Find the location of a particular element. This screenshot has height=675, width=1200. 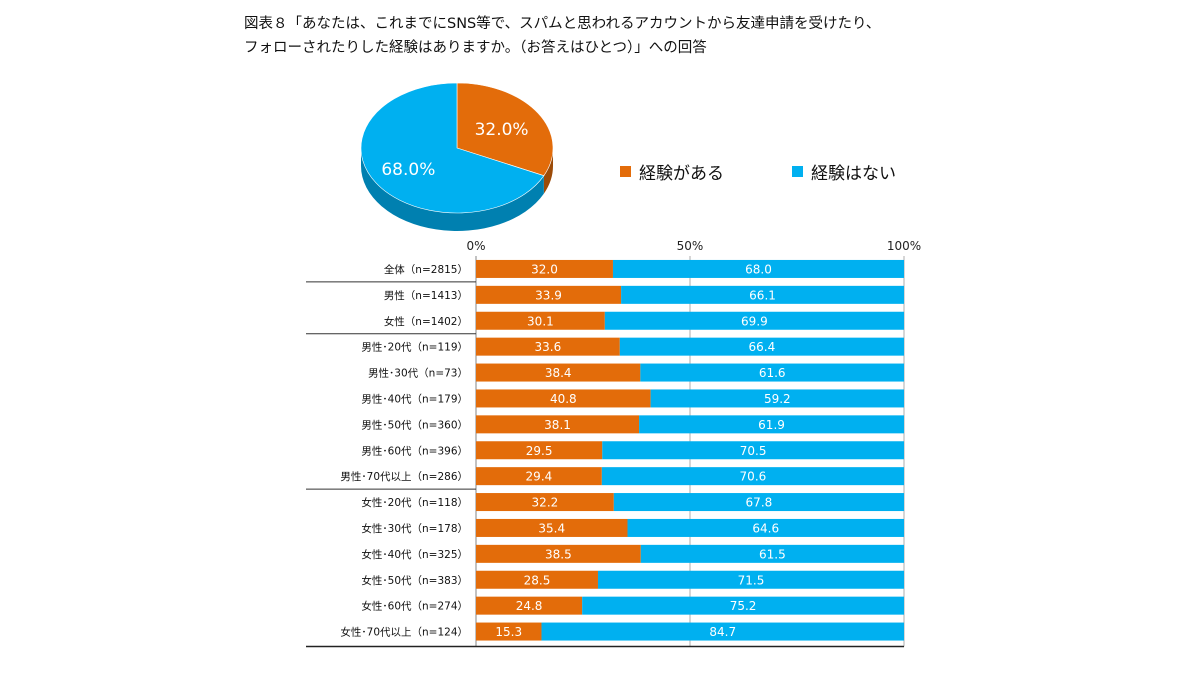

x-tick-label: 50% is located at coordinates (690, 246).